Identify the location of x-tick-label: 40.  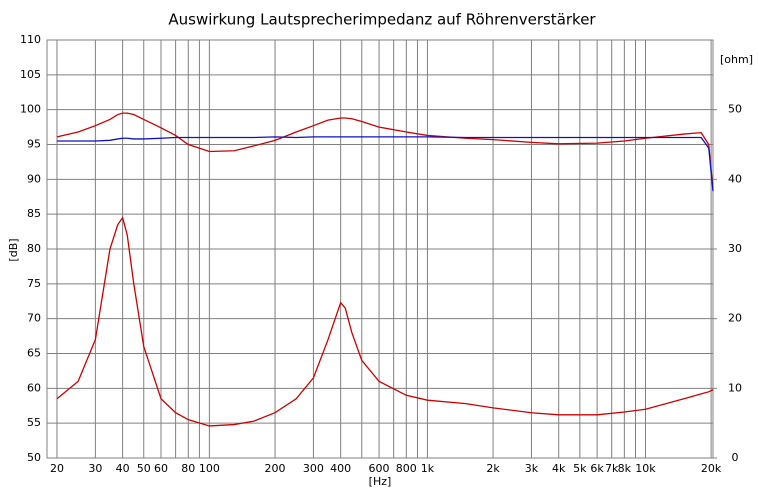
(123, 468).